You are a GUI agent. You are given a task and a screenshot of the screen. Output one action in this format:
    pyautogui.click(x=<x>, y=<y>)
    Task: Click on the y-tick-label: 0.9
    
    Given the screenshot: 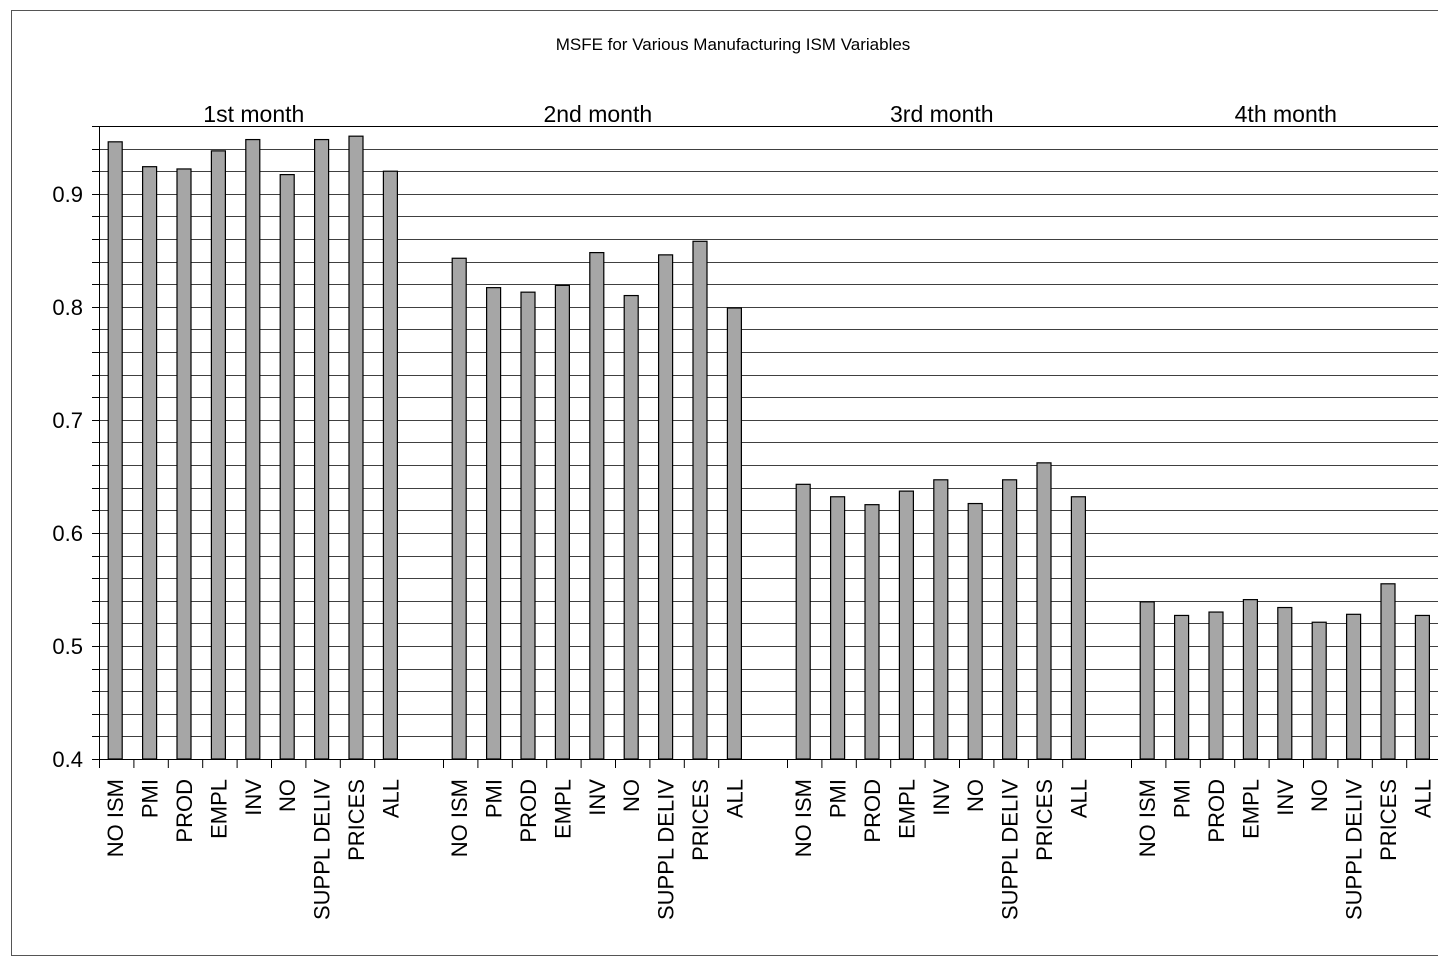 What is the action you would take?
    pyautogui.click(x=67, y=194)
    